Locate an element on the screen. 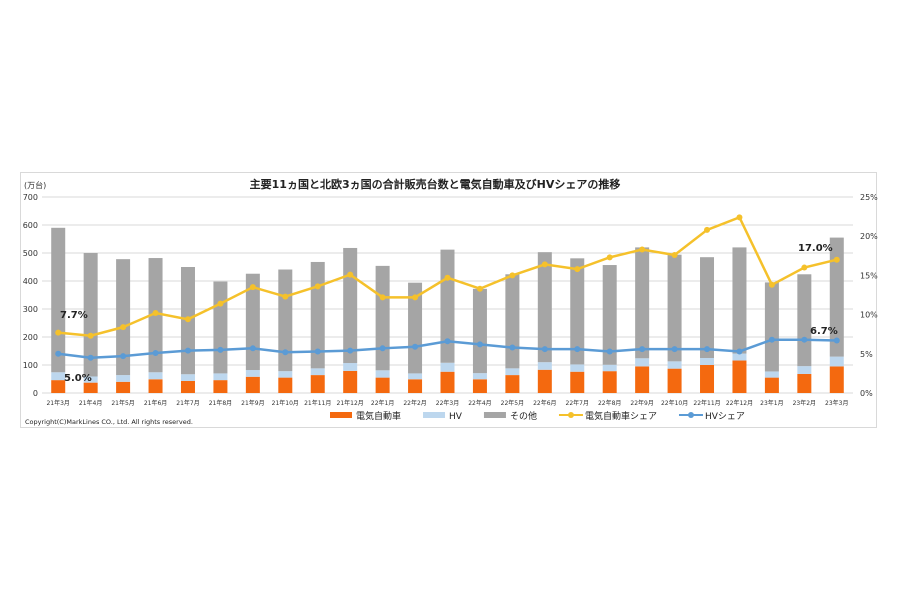  x-tick-label: 22年2月 is located at coordinates (414, 403).